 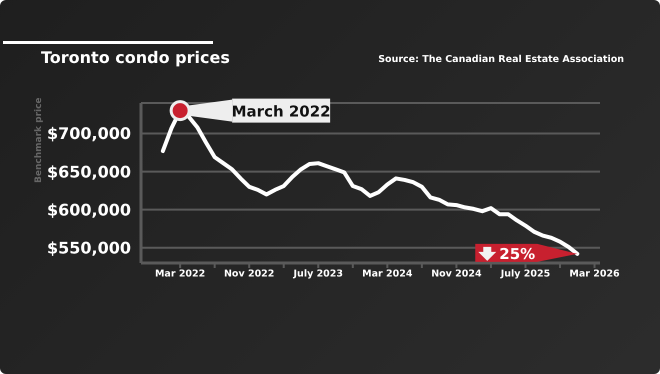 What do you see at coordinates (88, 134) in the screenshot?
I see `y-tick-label: $700,000` at bounding box center [88, 134].